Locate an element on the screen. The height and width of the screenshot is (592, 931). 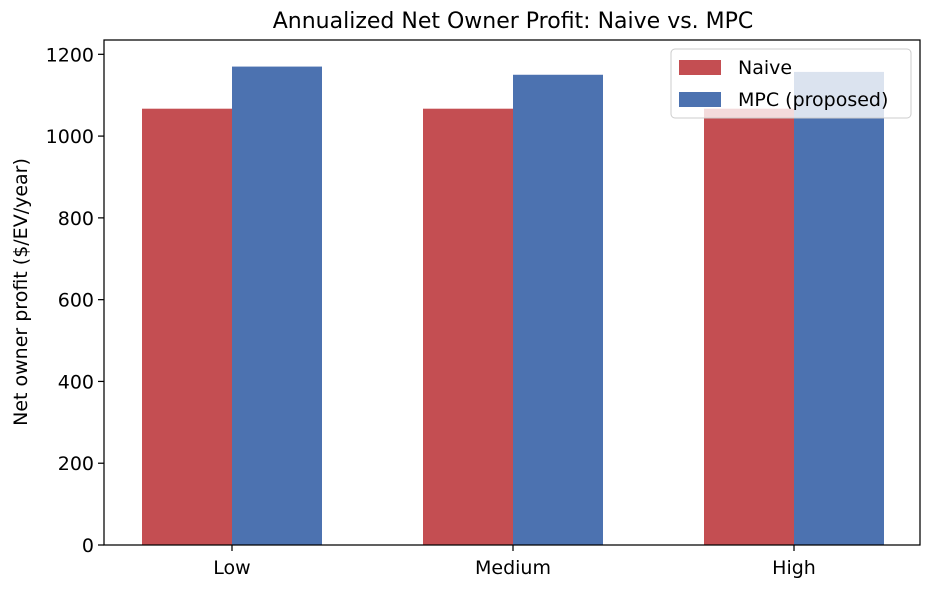
x-tick-label: Low is located at coordinates (231, 568).